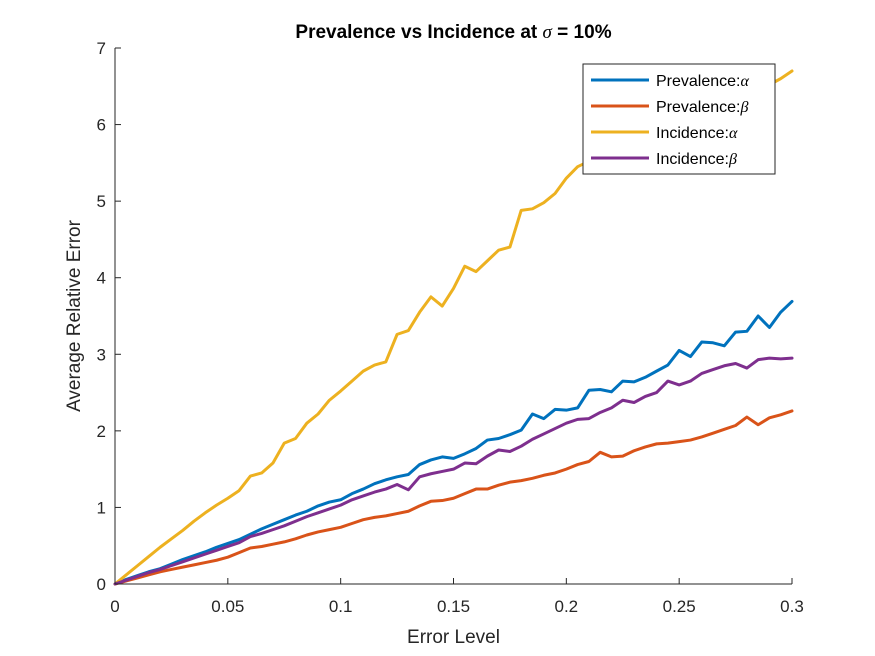 The height and width of the screenshot is (656, 875). What do you see at coordinates (697, 133) in the screenshot?
I see `legend-label-3: Incidence:α` at bounding box center [697, 133].